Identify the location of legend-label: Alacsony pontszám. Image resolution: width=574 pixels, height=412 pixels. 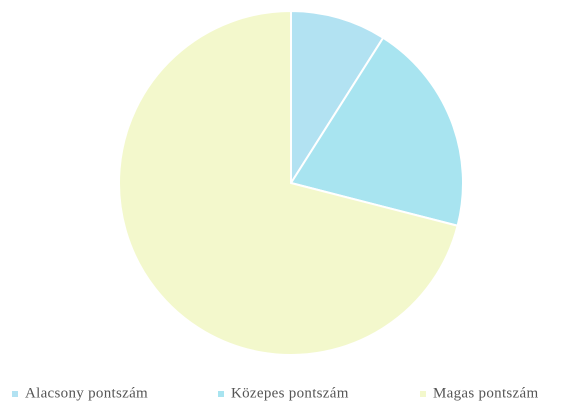
(86, 393).